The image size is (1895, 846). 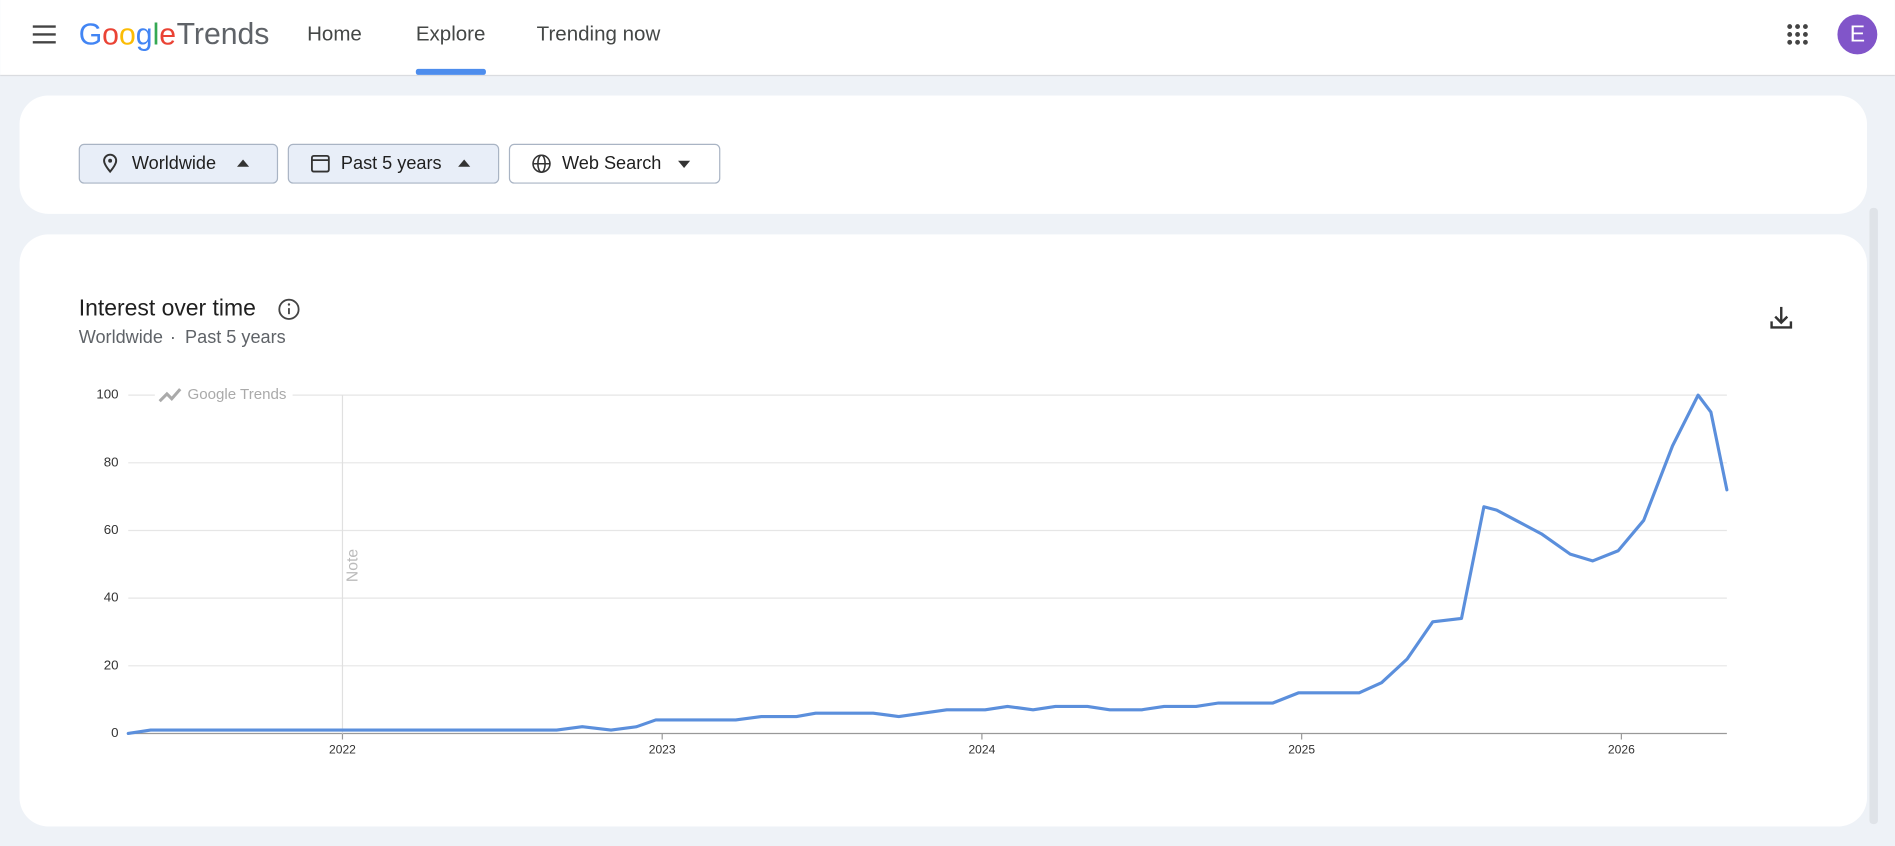 I want to click on filter-location-label: Worldwide, so click(x=174, y=163).